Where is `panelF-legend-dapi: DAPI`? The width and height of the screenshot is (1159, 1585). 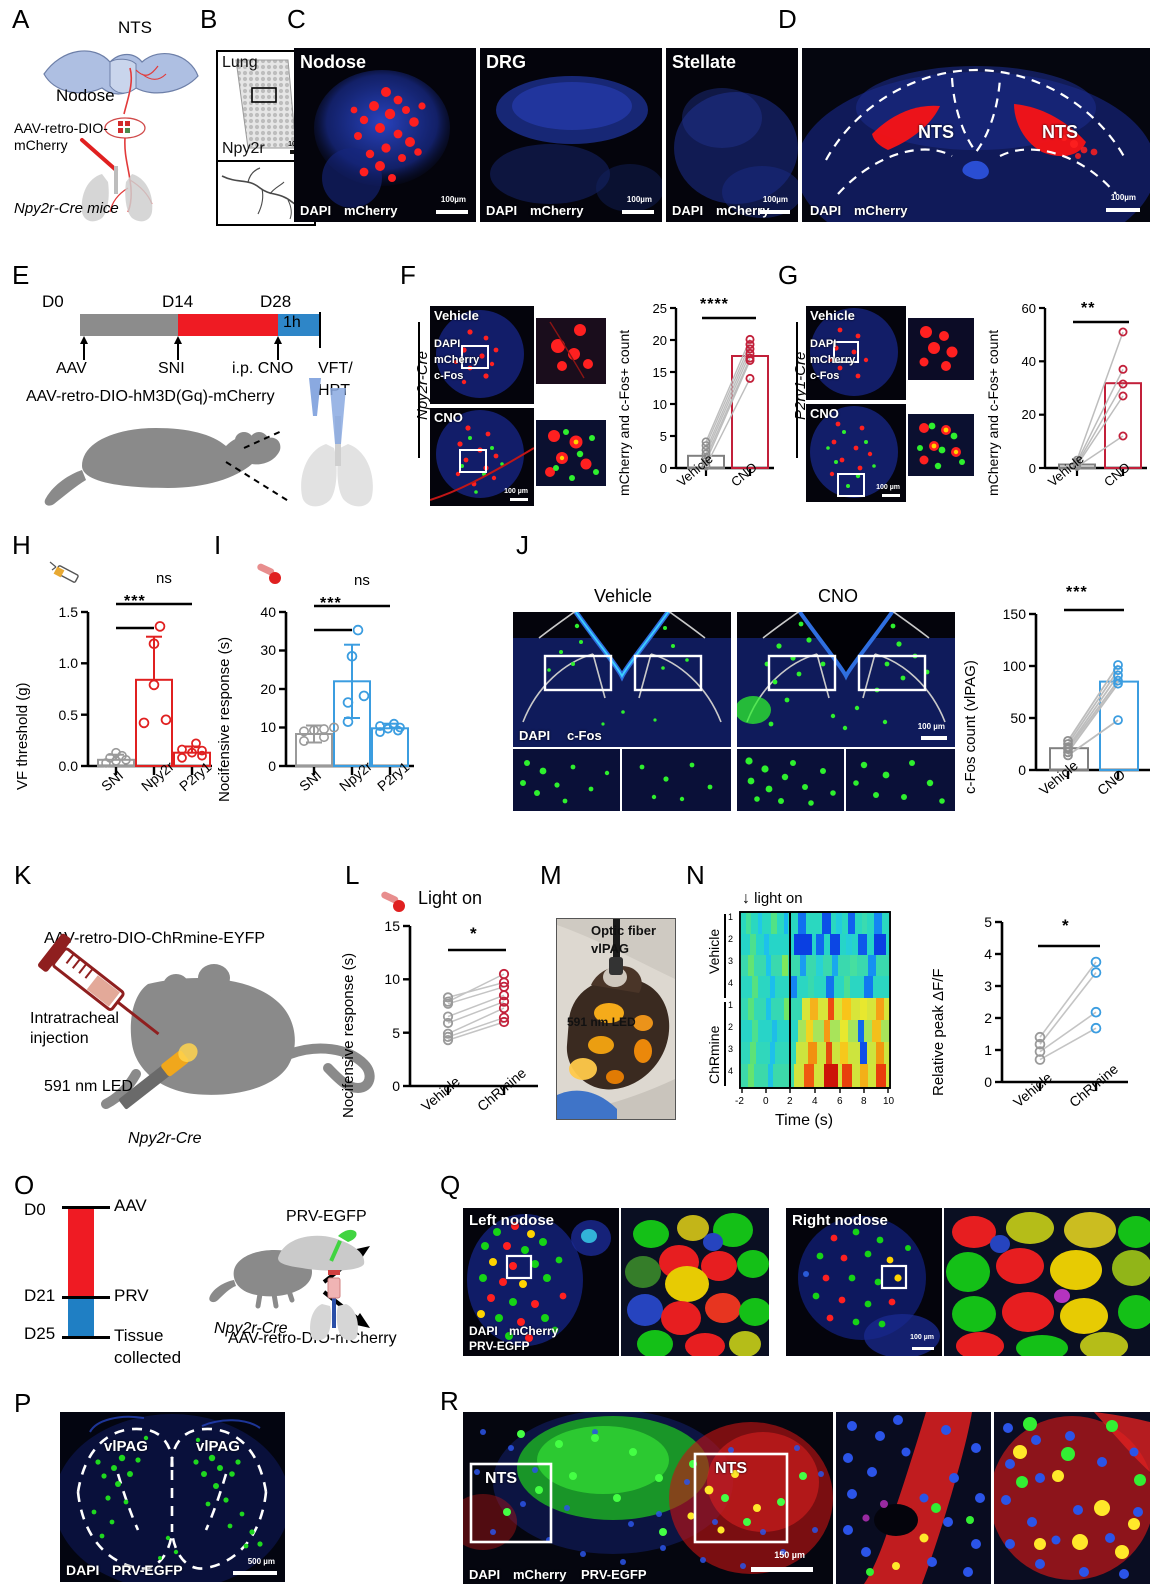
panelF-legend-dapi: DAPI is located at coordinates (447, 344).